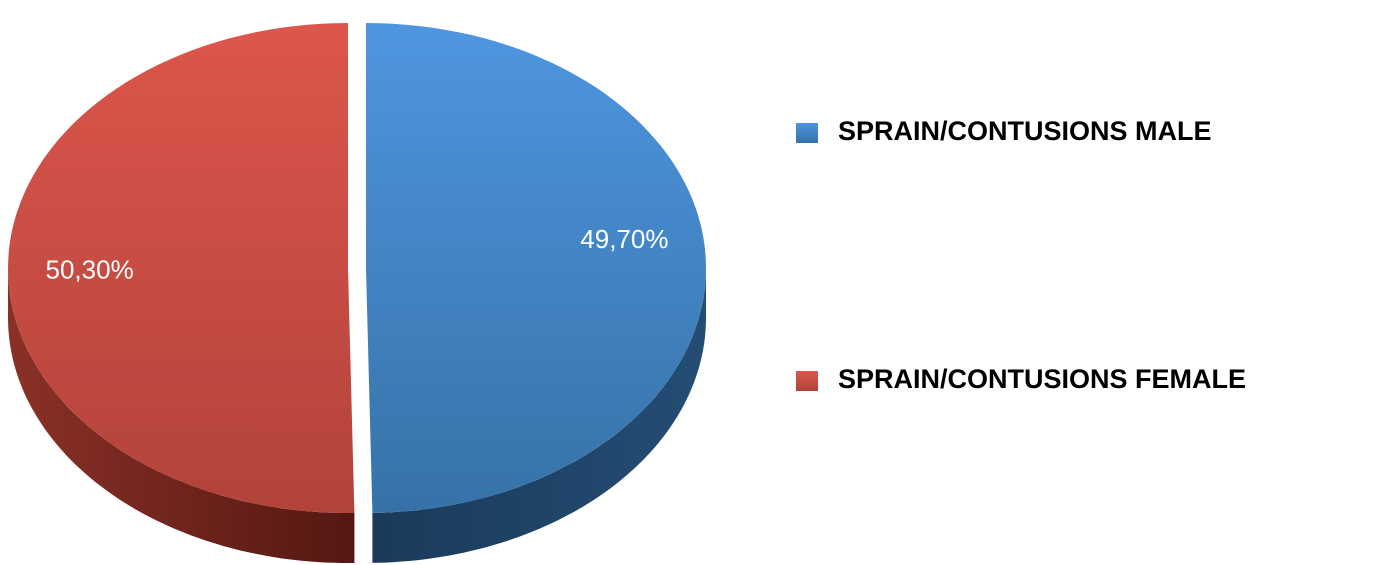 The image size is (1390, 565). Describe the element at coordinates (1042, 379) in the screenshot. I see `legend-label: SPRAIN/CONTUSIONS FEMALE` at that location.